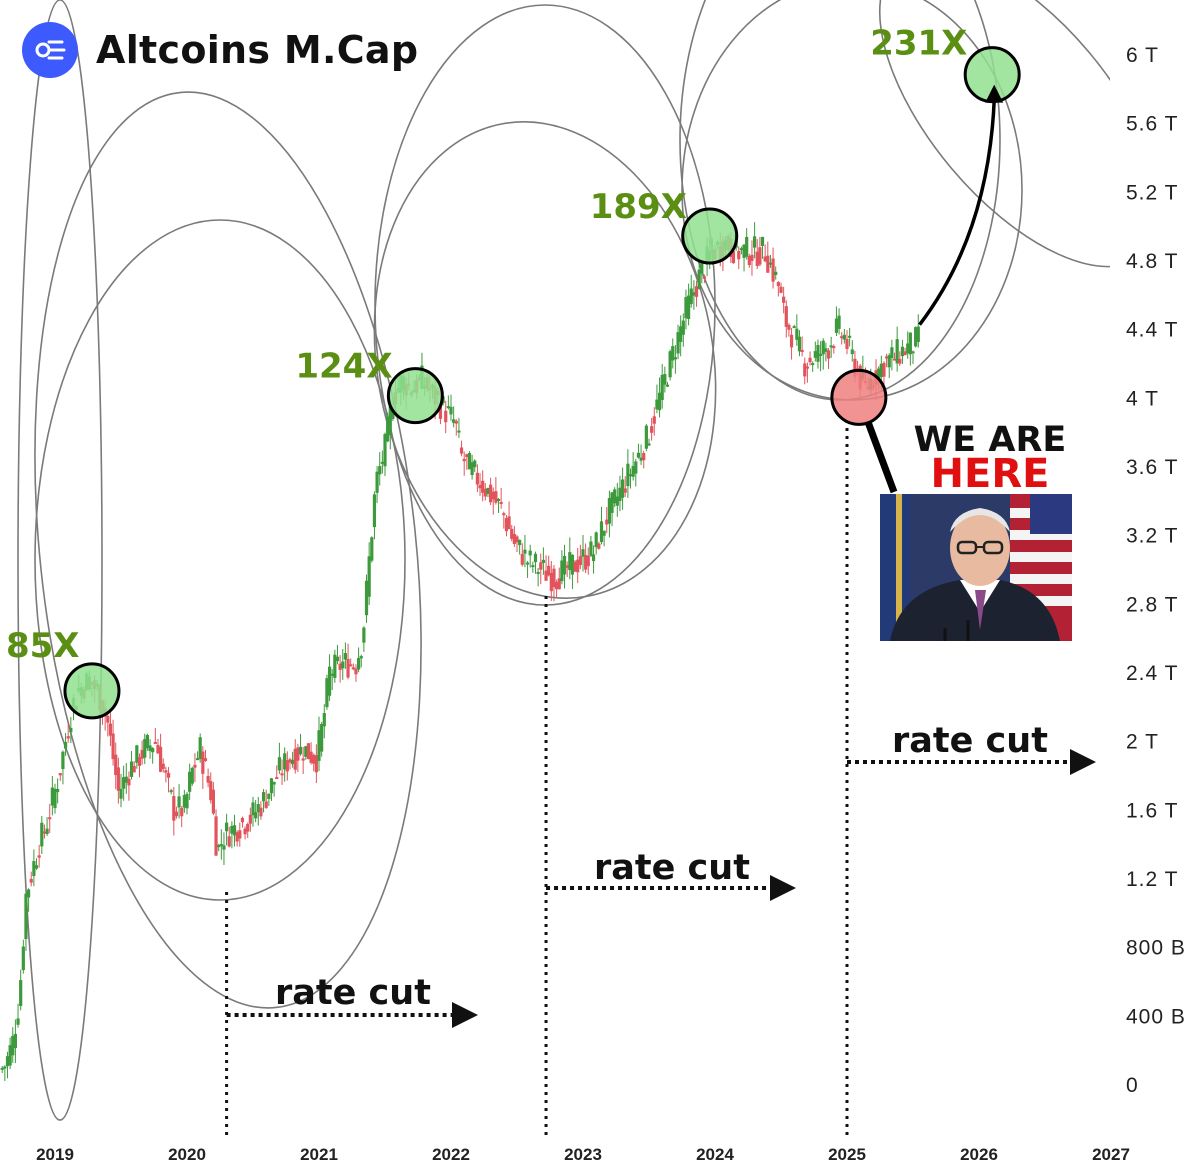 The image size is (1200, 1172). I want to click on y-tick-label: 2 T, so click(1142, 742).